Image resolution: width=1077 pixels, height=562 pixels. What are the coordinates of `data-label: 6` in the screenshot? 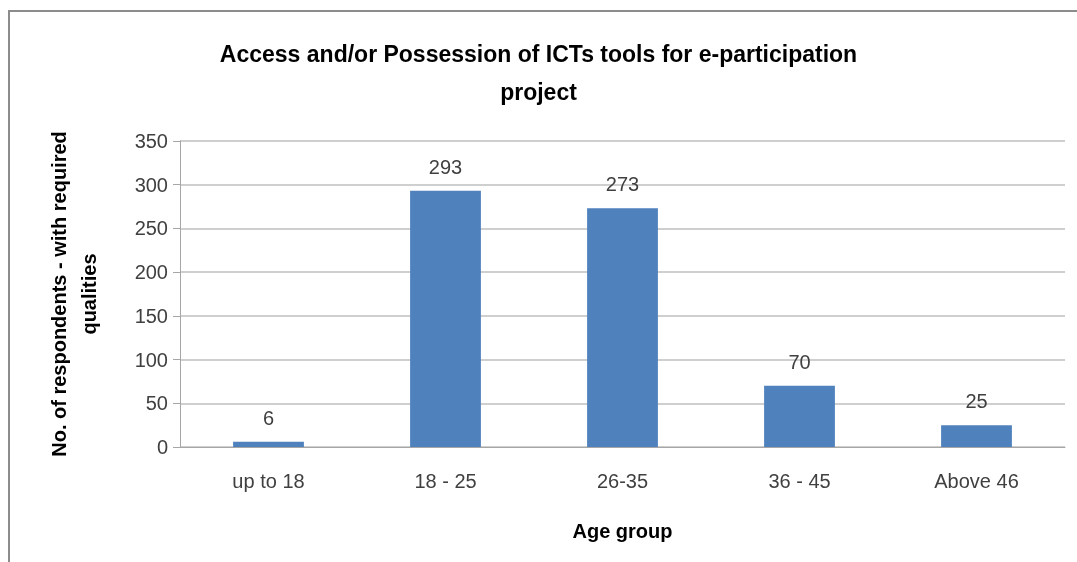 It's located at (268, 417).